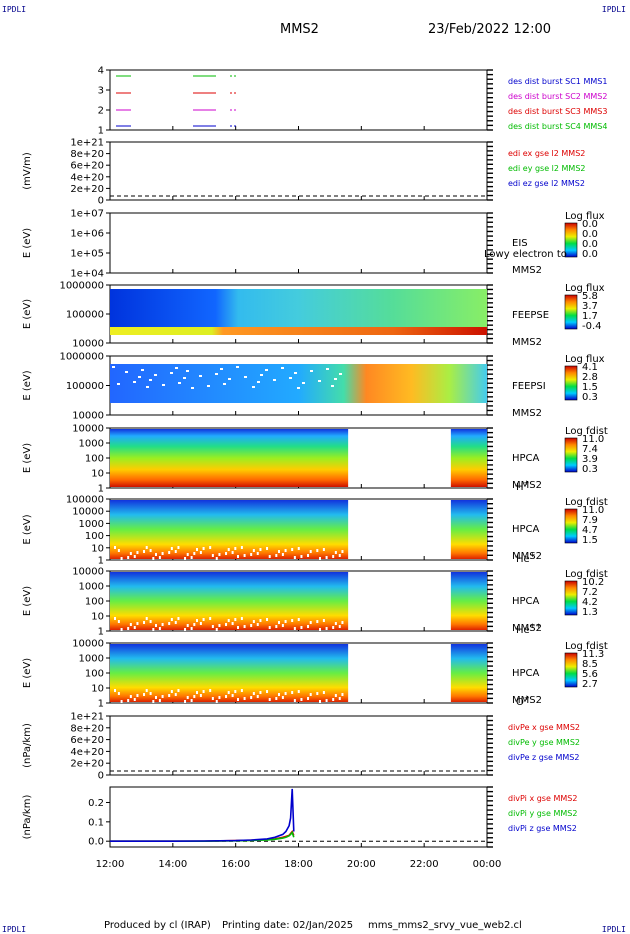 The height and width of the screenshot is (934, 630). What do you see at coordinates (547, 168) in the screenshot?
I see `edi-legend-item: edi ey gse l2 MMS2` at bounding box center [547, 168].